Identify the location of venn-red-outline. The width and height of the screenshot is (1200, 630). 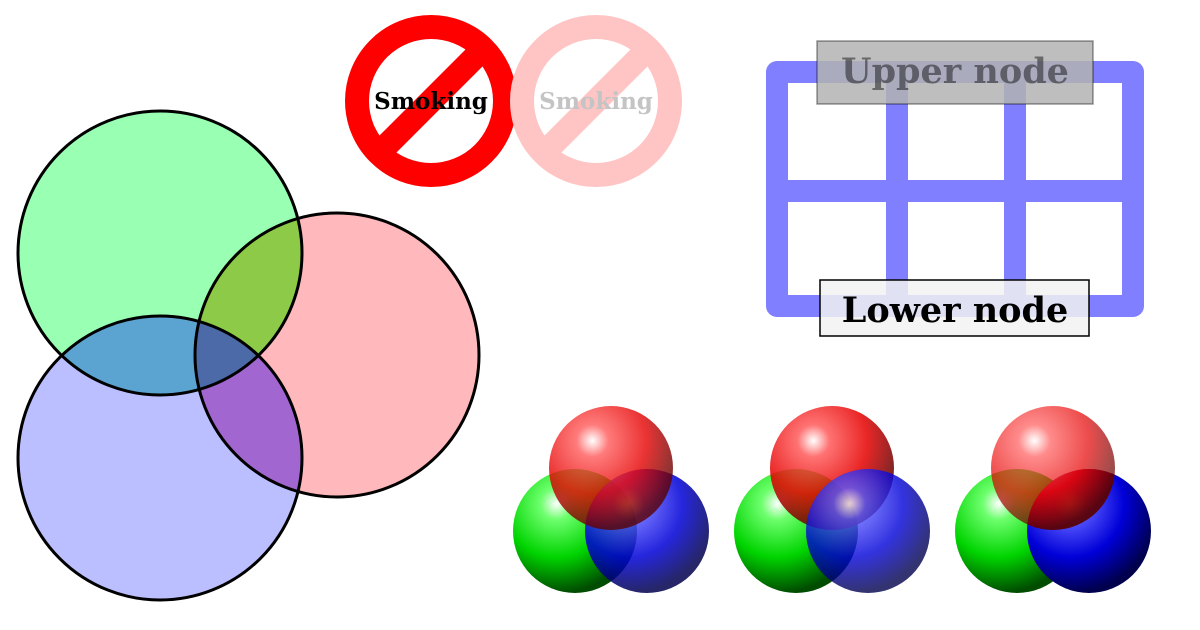
(337, 355).